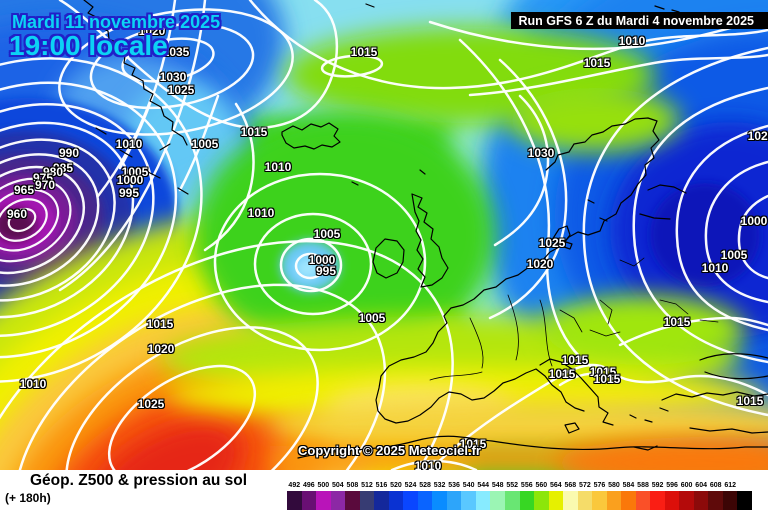  What do you see at coordinates (570, 485) in the screenshot?
I see `scale-value: 568` at bounding box center [570, 485].